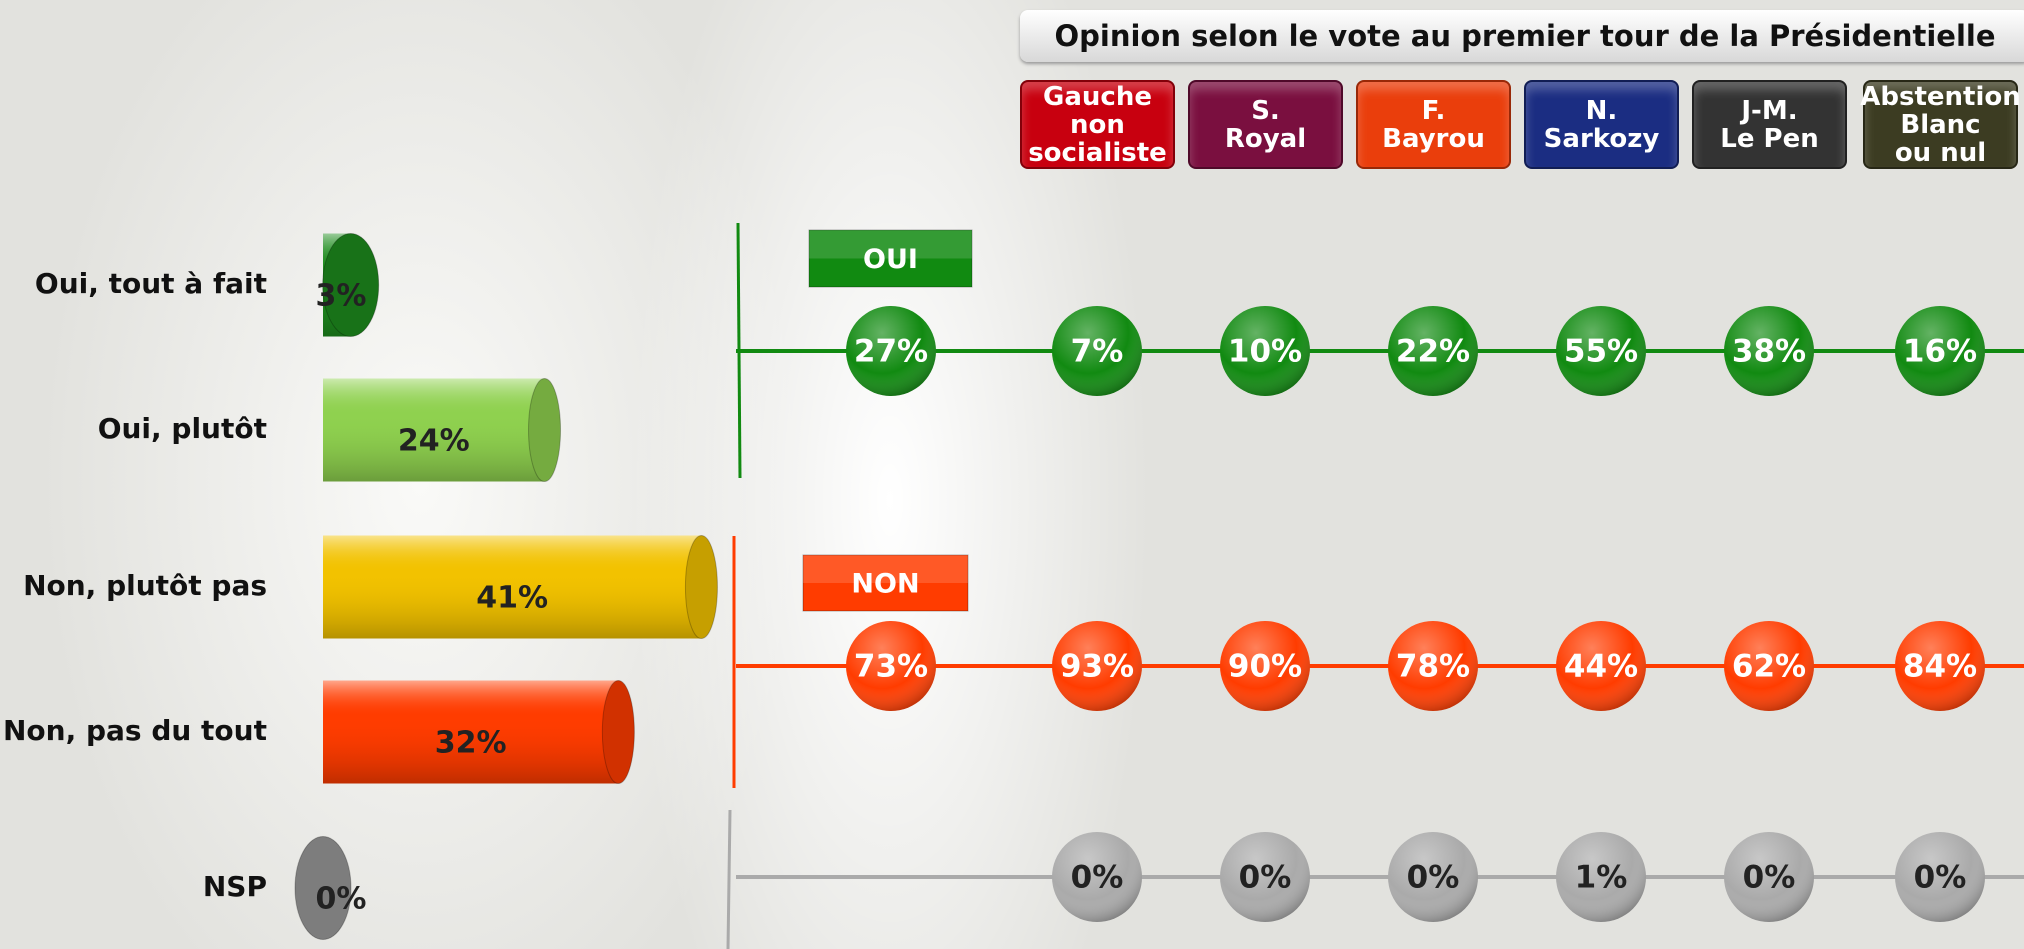  What do you see at coordinates (1601, 124) in the screenshot?
I see `column-header: N. Sarkozy` at bounding box center [1601, 124].